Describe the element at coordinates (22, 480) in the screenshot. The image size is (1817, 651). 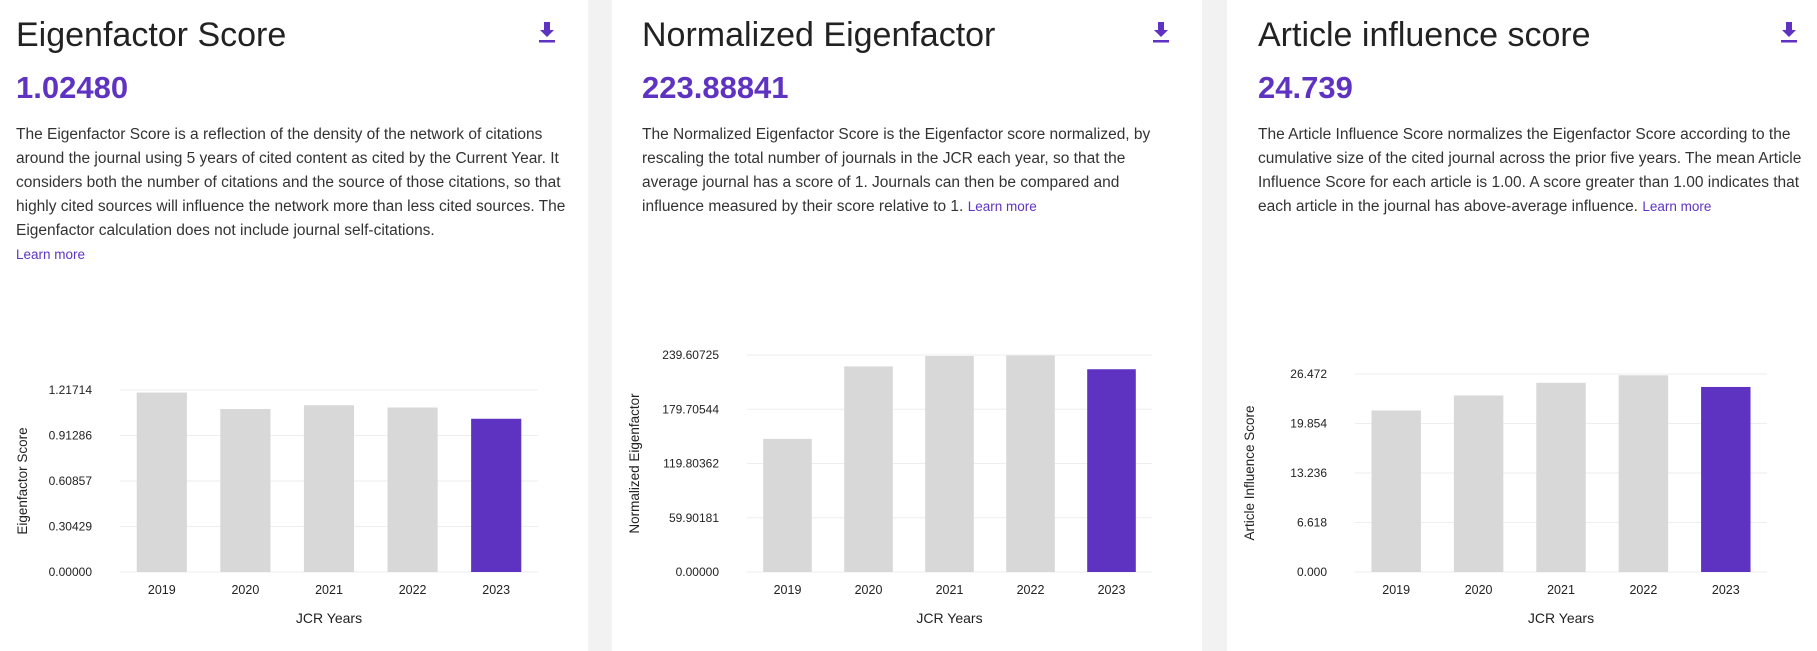
I see `y-axis-label: Eigenfactor Score` at that location.